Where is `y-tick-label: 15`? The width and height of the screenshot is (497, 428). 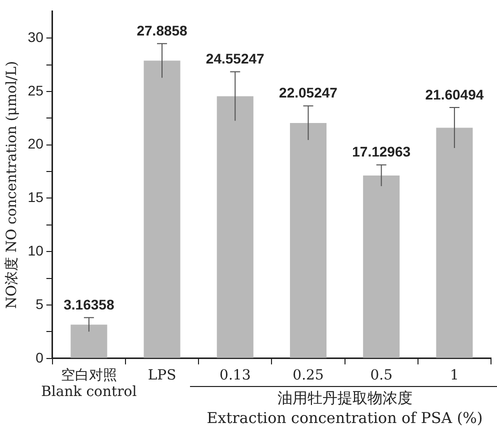 y-tick-label: 15 is located at coordinates (36, 197).